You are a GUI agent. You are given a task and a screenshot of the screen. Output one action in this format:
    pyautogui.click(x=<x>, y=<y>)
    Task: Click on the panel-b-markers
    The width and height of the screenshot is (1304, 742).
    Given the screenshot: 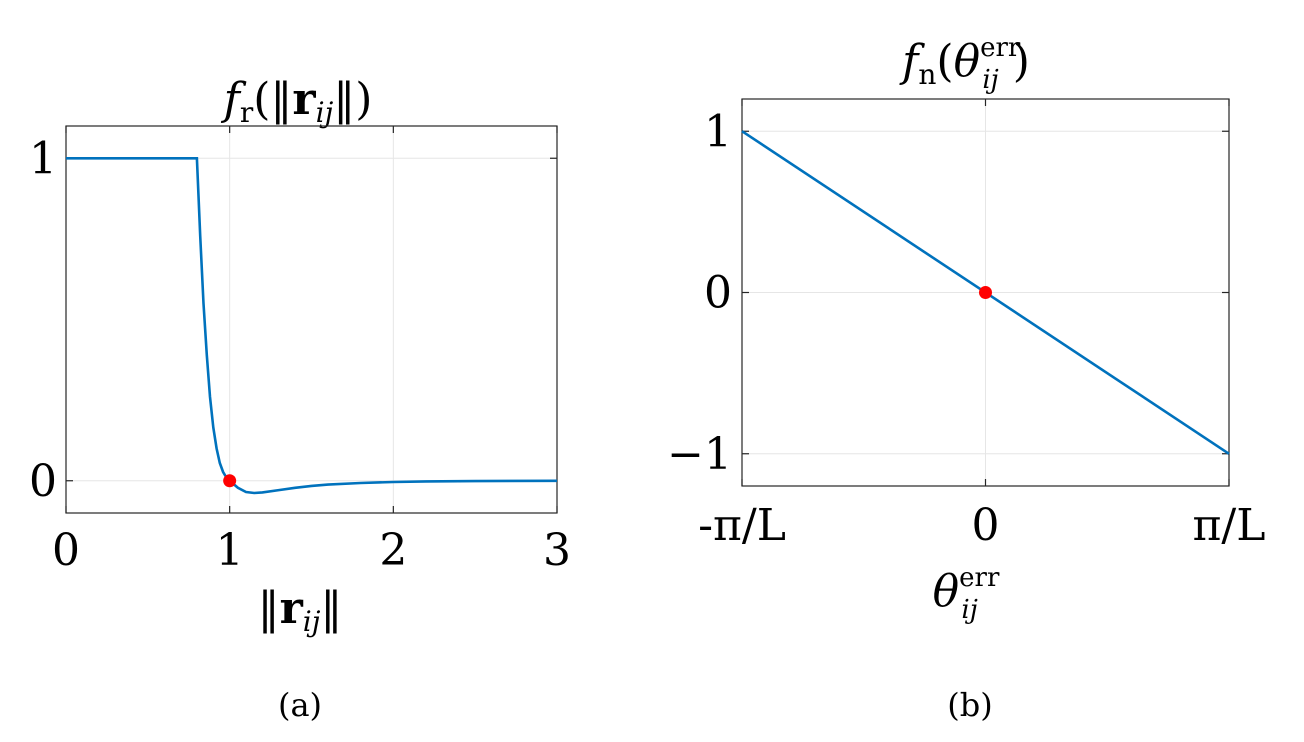 What is the action you would take?
    pyautogui.click(x=985, y=292)
    